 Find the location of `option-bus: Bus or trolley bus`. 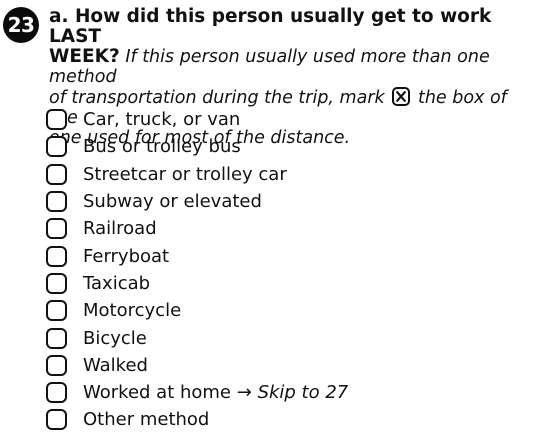

option-bus: Bus or trolley bus is located at coordinates (286, 146).